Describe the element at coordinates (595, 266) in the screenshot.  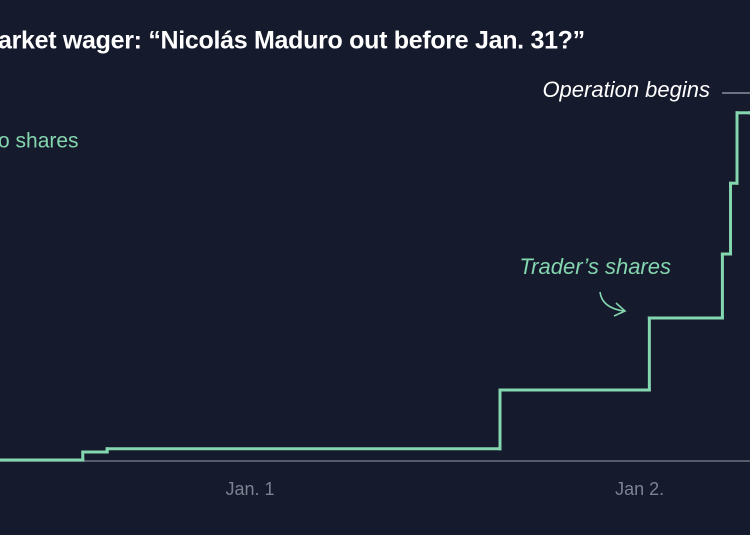
I see `annotation: Trader’s shares` at that location.